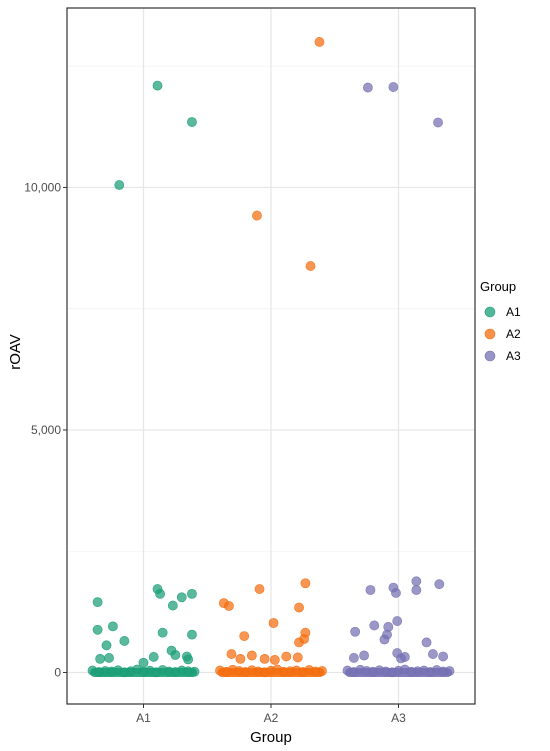  I want to click on legend-key-a3, so click(490, 356).